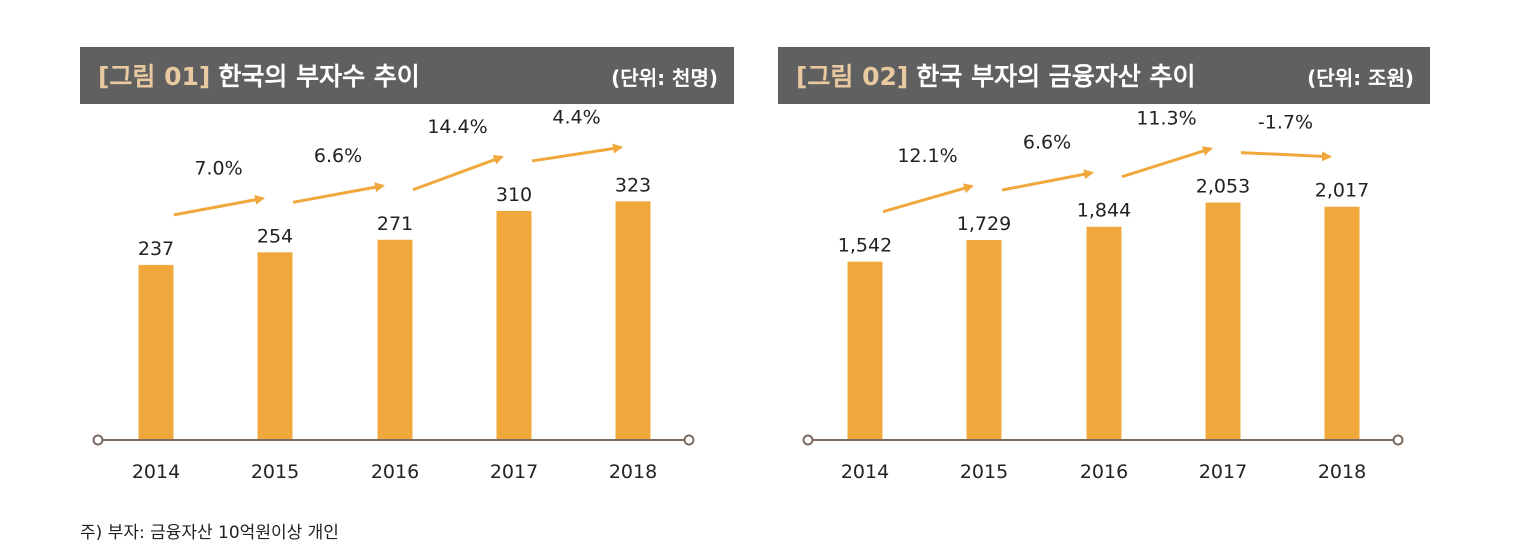  I want to click on value-label-2016: 271, so click(395, 224).